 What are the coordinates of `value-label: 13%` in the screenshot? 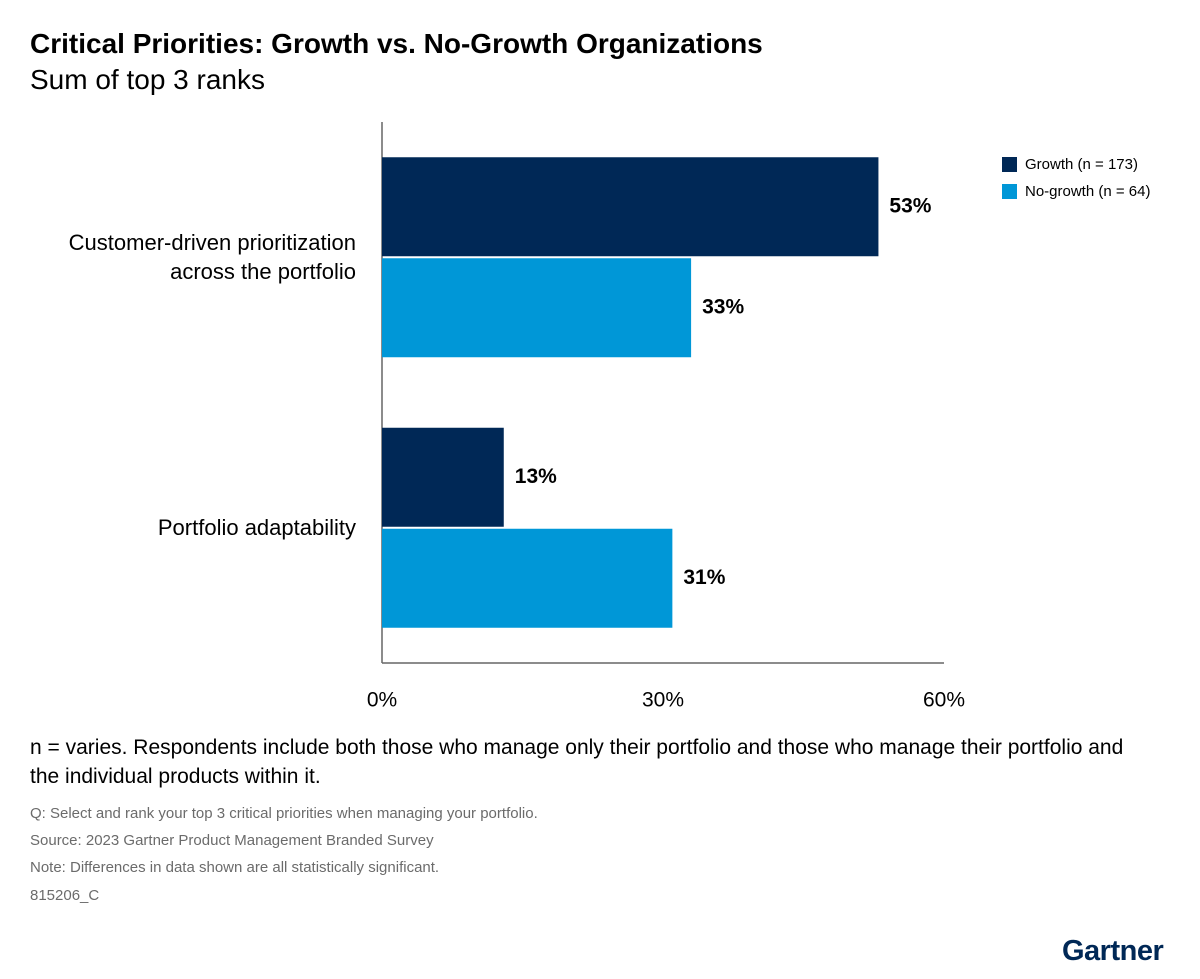 It's located at (536, 476).